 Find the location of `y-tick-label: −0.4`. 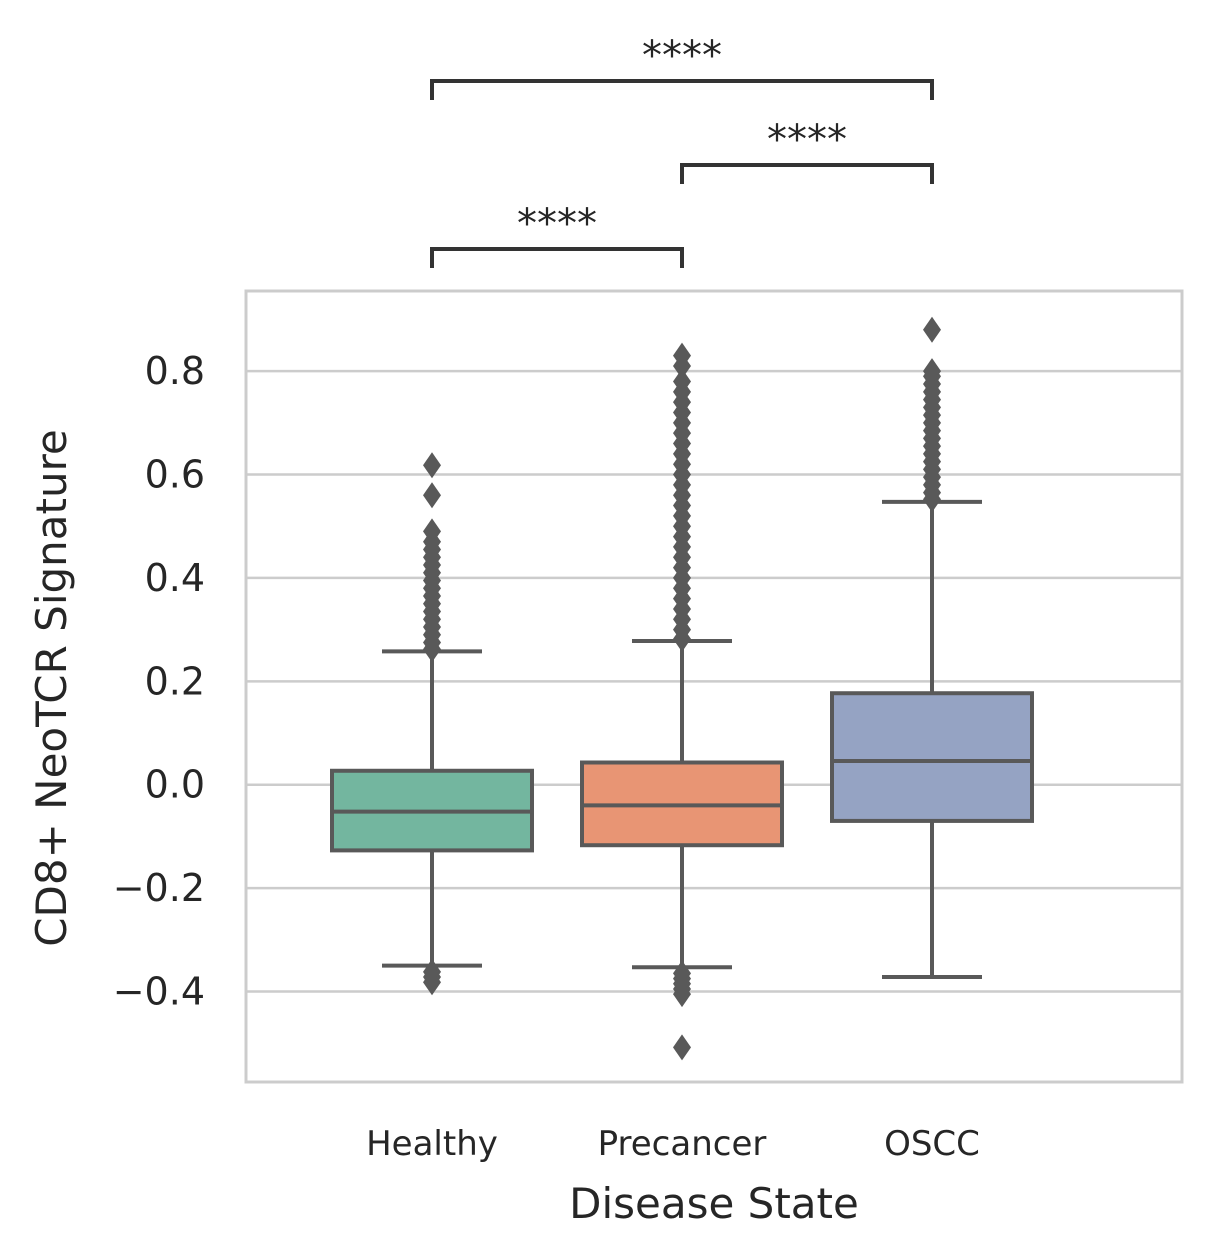

y-tick-label: −0.4 is located at coordinates (159, 992).